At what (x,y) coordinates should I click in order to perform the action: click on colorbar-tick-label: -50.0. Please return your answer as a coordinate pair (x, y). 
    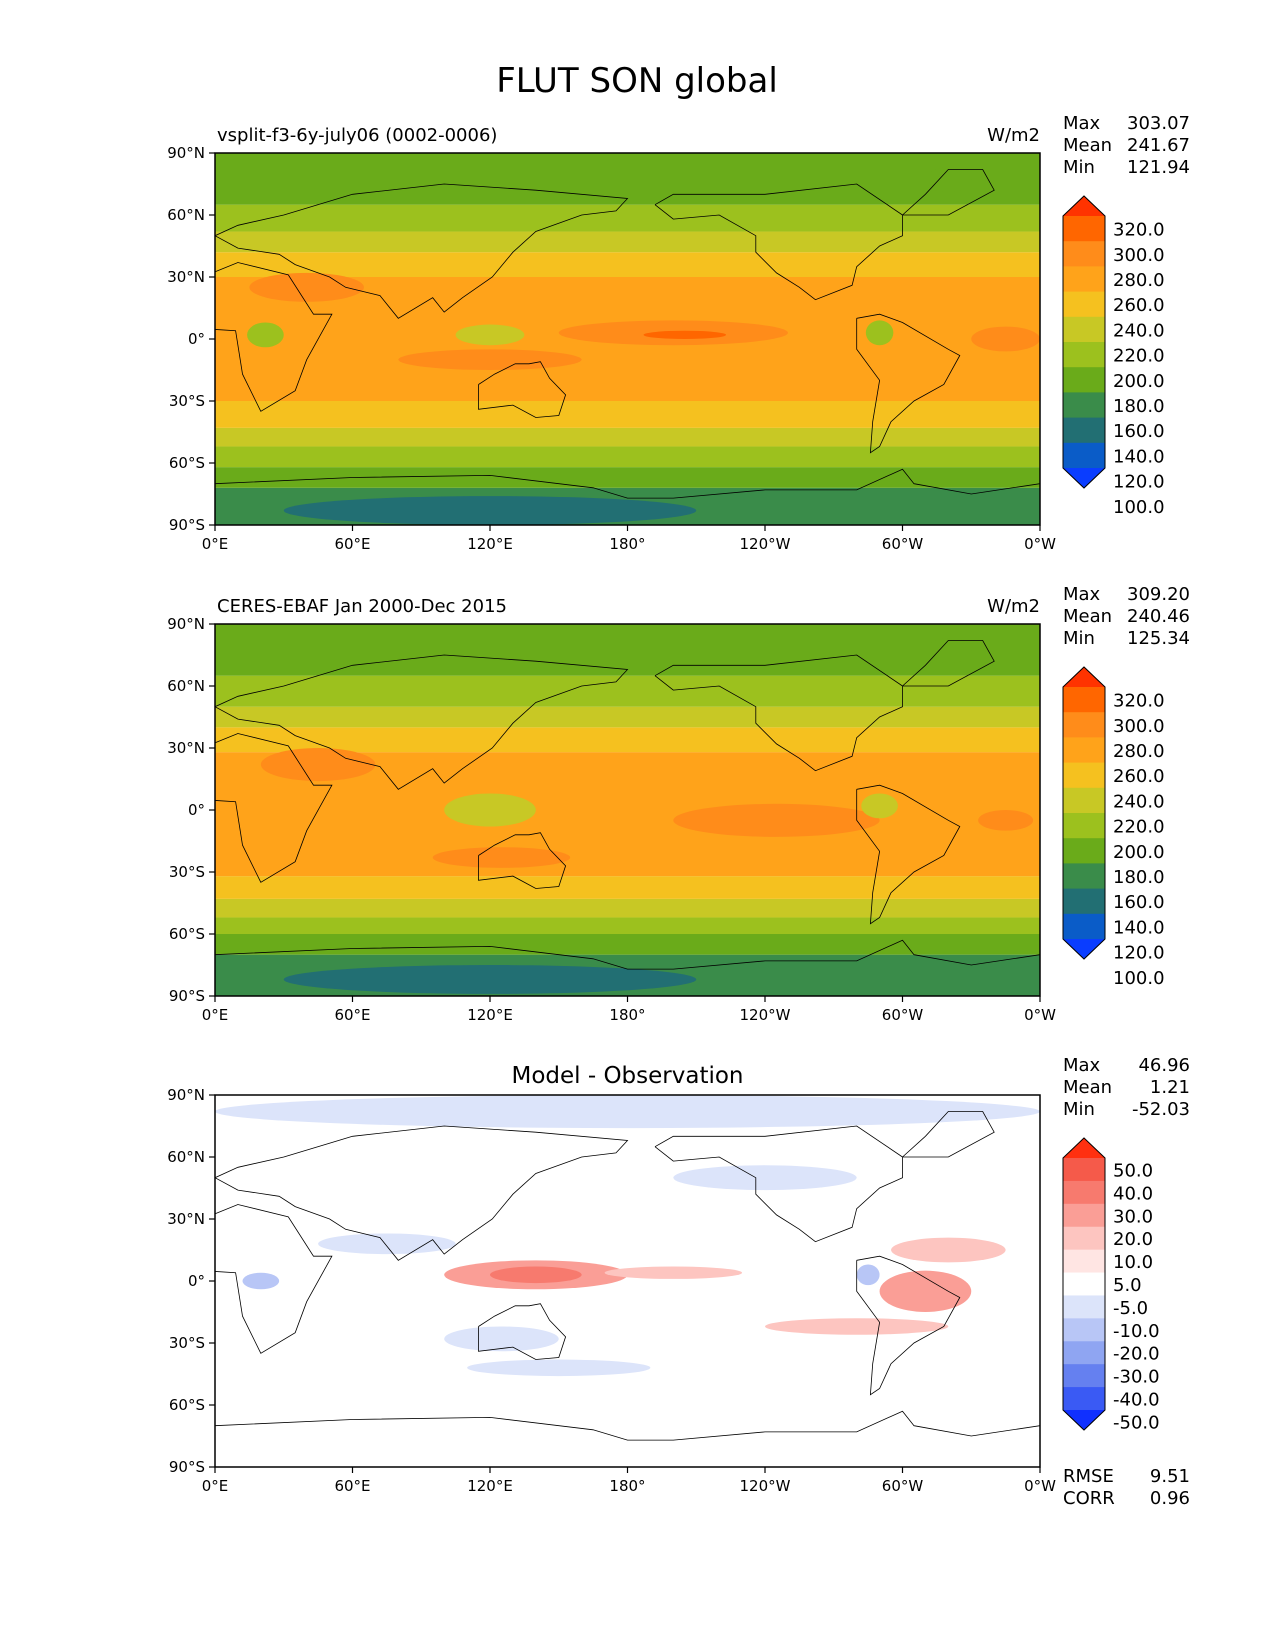
    Looking at the image, I should click on (1136, 1422).